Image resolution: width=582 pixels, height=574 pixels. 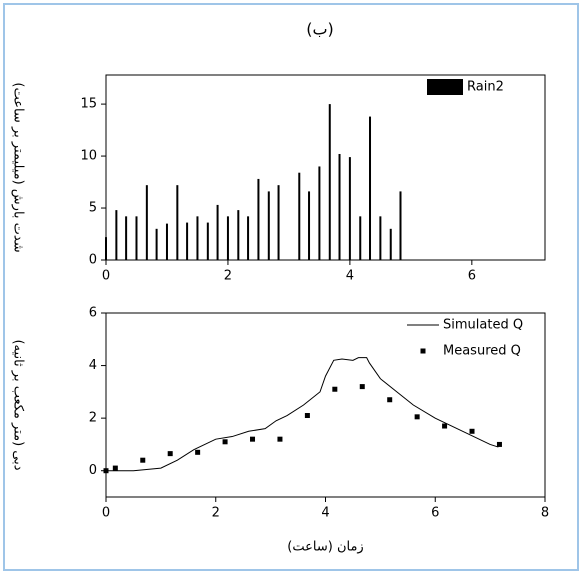 I want to click on legend-swatch, so click(x=445, y=87).